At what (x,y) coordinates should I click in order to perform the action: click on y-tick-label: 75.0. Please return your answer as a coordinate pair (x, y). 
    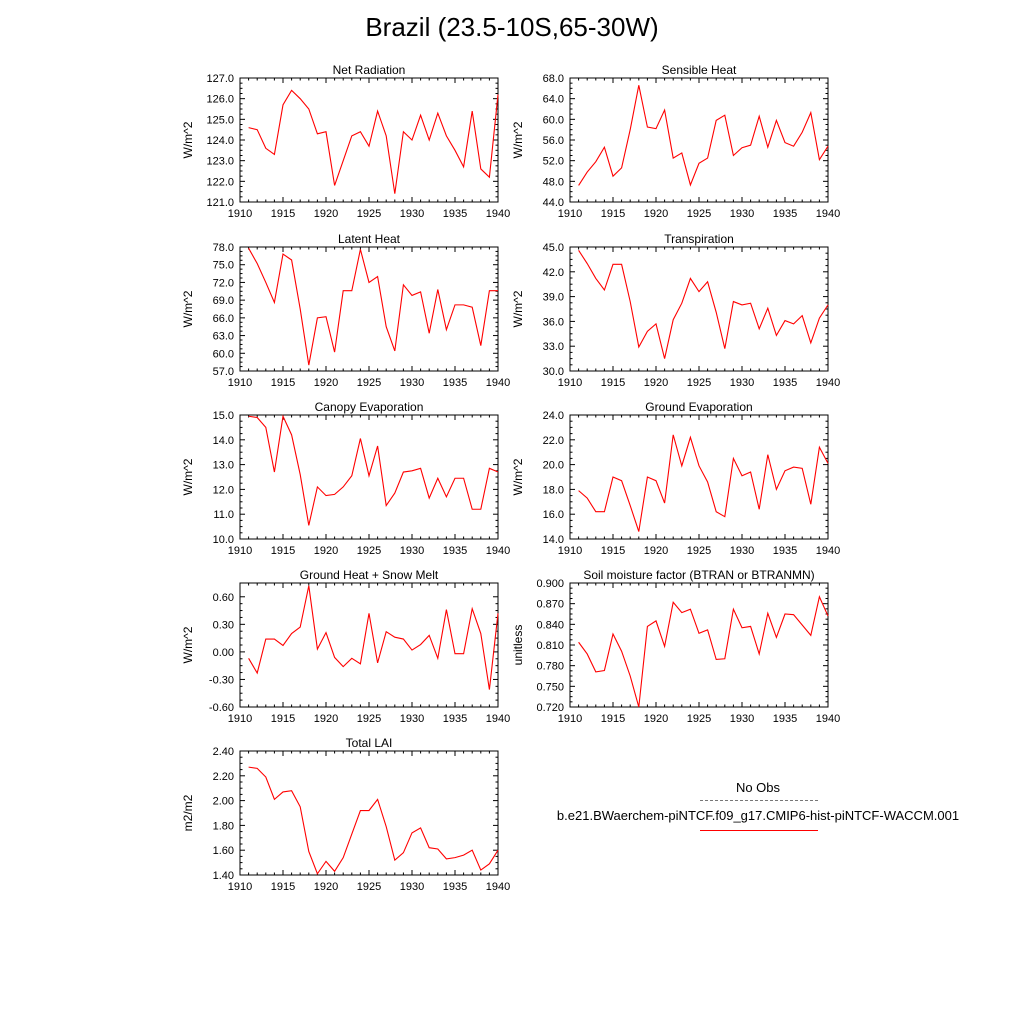
    Looking at the image, I should click on (223, 266).